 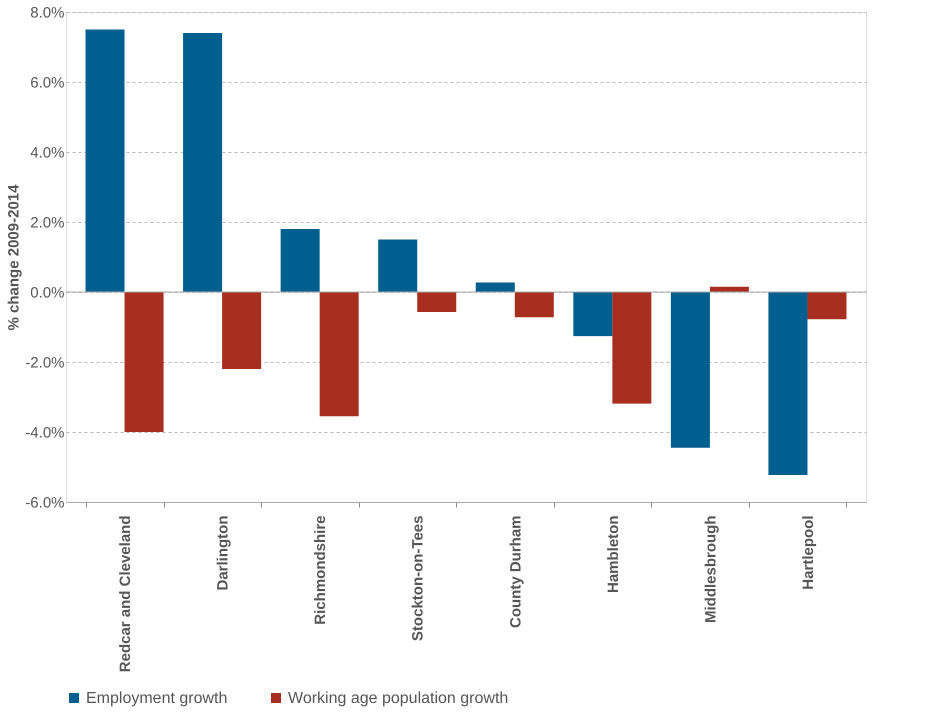 I want to click on x-tick-label: Hambleton, so click(x=613, y=555).